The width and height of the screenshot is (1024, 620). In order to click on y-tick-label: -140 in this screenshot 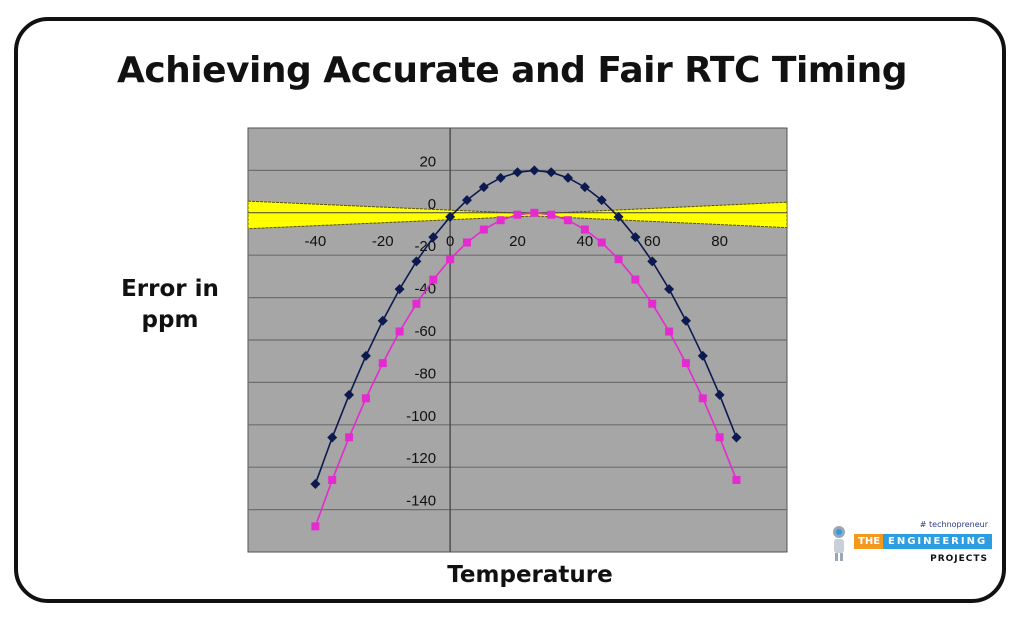, I will do `click(421, 501)`.